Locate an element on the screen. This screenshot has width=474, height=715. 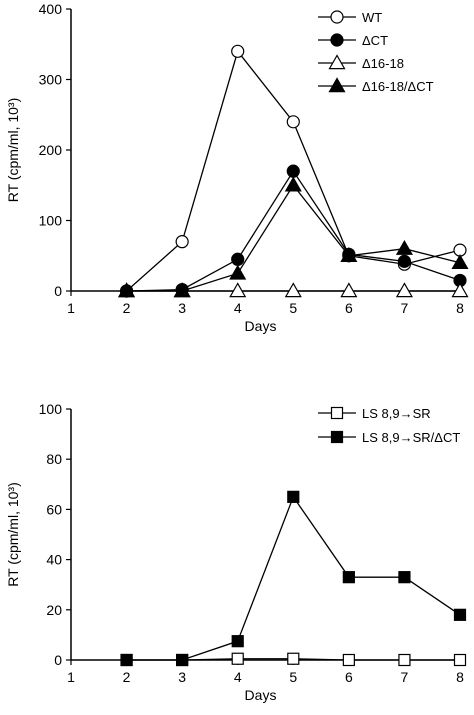
y-tick-label: 60 is located at coordinates (54, 509).